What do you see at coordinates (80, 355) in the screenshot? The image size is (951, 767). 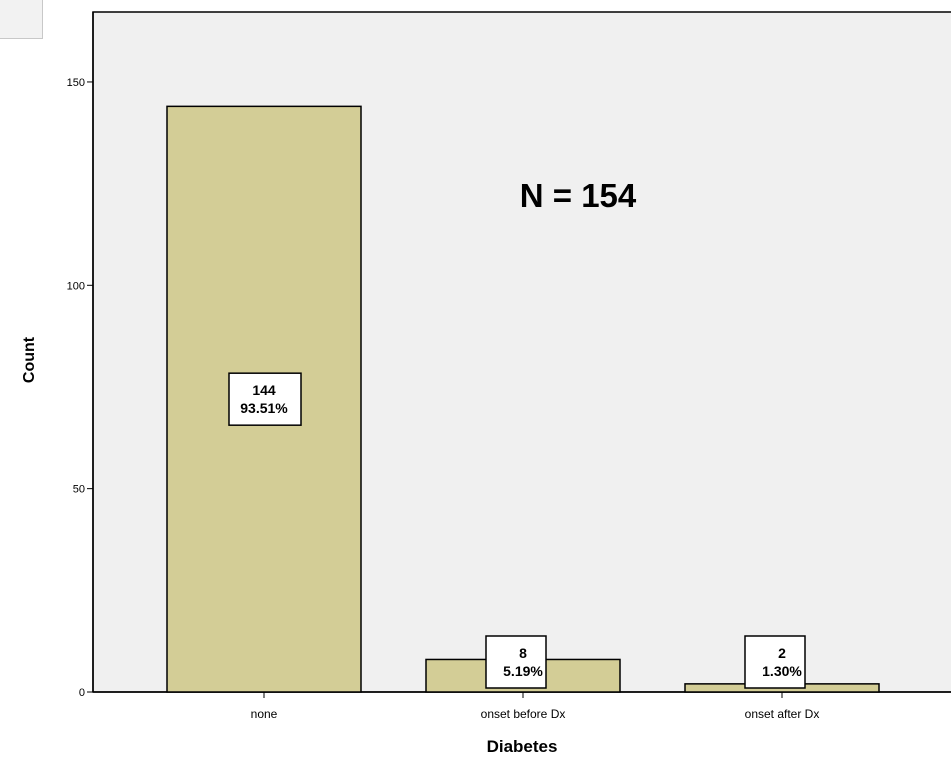 I see `y-axis: 0 50 100 150` at bounding box center [80, 355].